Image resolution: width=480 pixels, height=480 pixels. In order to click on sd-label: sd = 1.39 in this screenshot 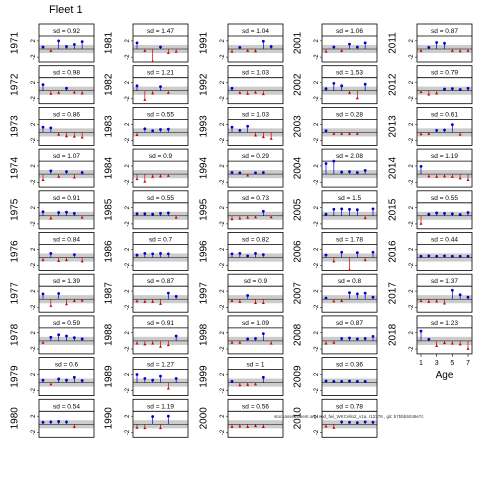, I will do `click(66, 281)`.